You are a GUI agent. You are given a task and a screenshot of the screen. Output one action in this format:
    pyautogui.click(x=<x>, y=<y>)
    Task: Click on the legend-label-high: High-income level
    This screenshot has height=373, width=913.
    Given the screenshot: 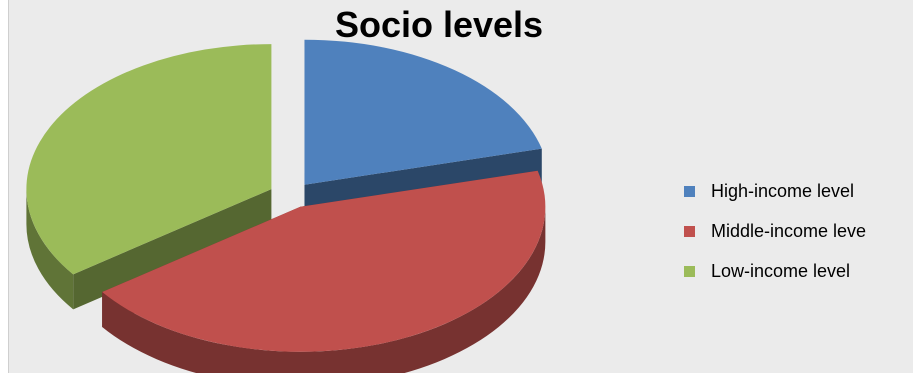 What is the action you would take?
    pyautogui.click(x=783, y=190)
    